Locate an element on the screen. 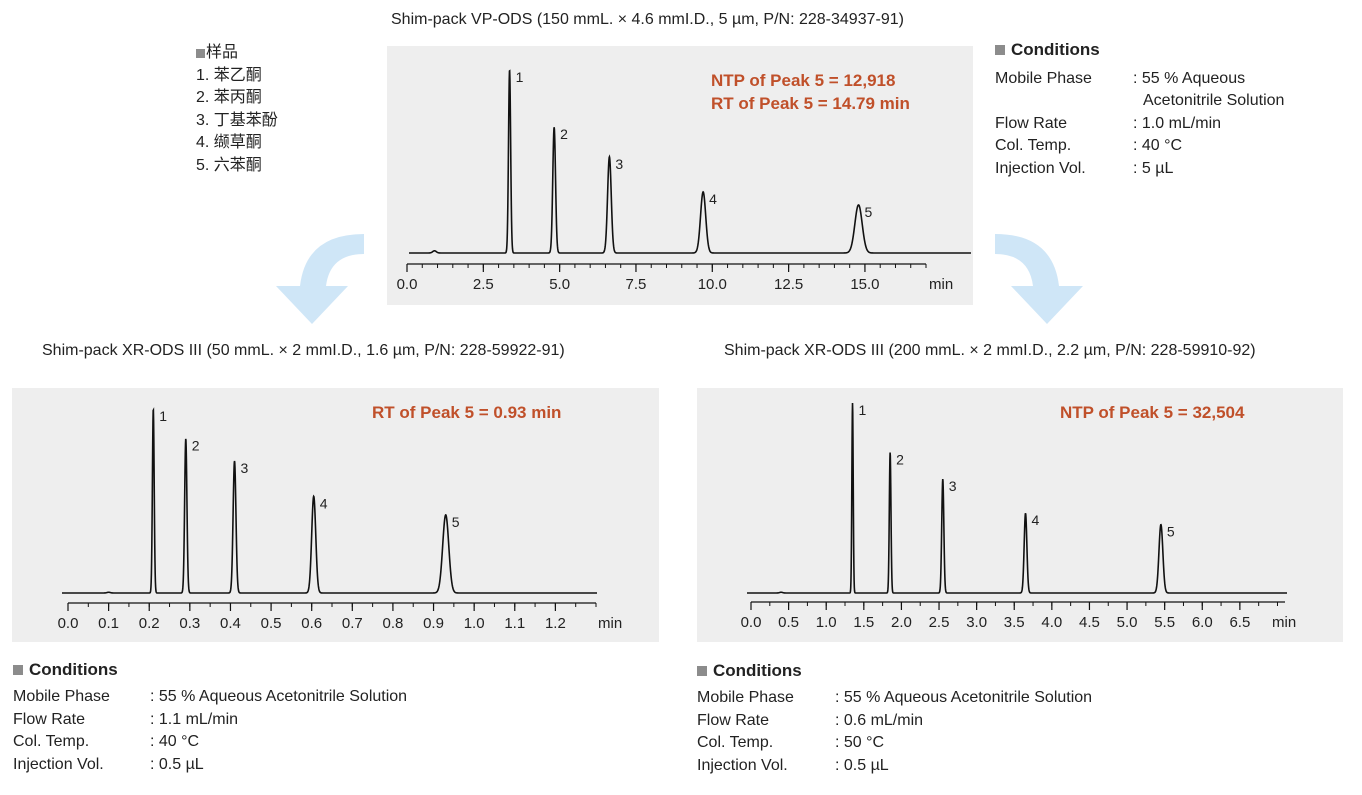  sample-list: 样品 1. 苯乙酮 2. 苯丙酮 3. 丁基苯酚 4. 缬草酮 5. 六苯酮 is located at coordinates (237, 109).